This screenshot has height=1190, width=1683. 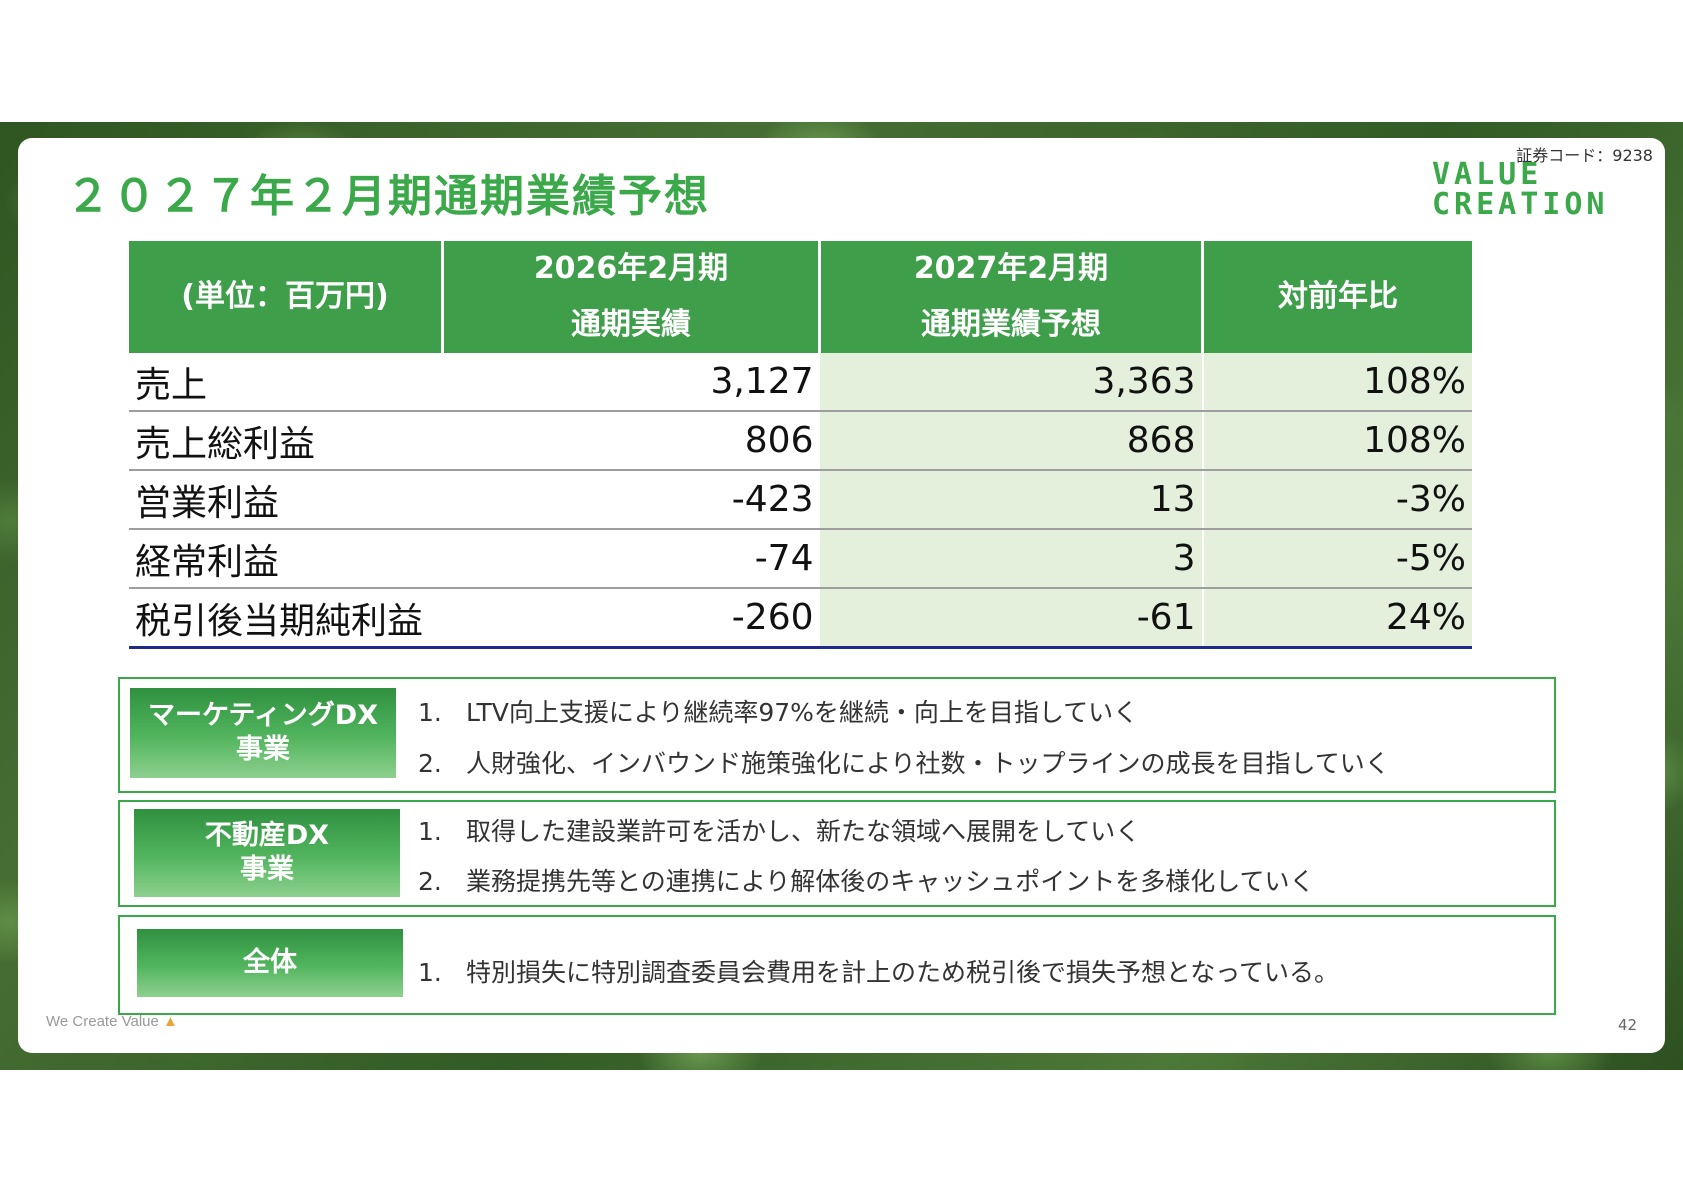 What do you see at coordinates (286, 618) in the screenshot?
I see `row-label: 税引後当期純利益` at bounding box center [286, 618].